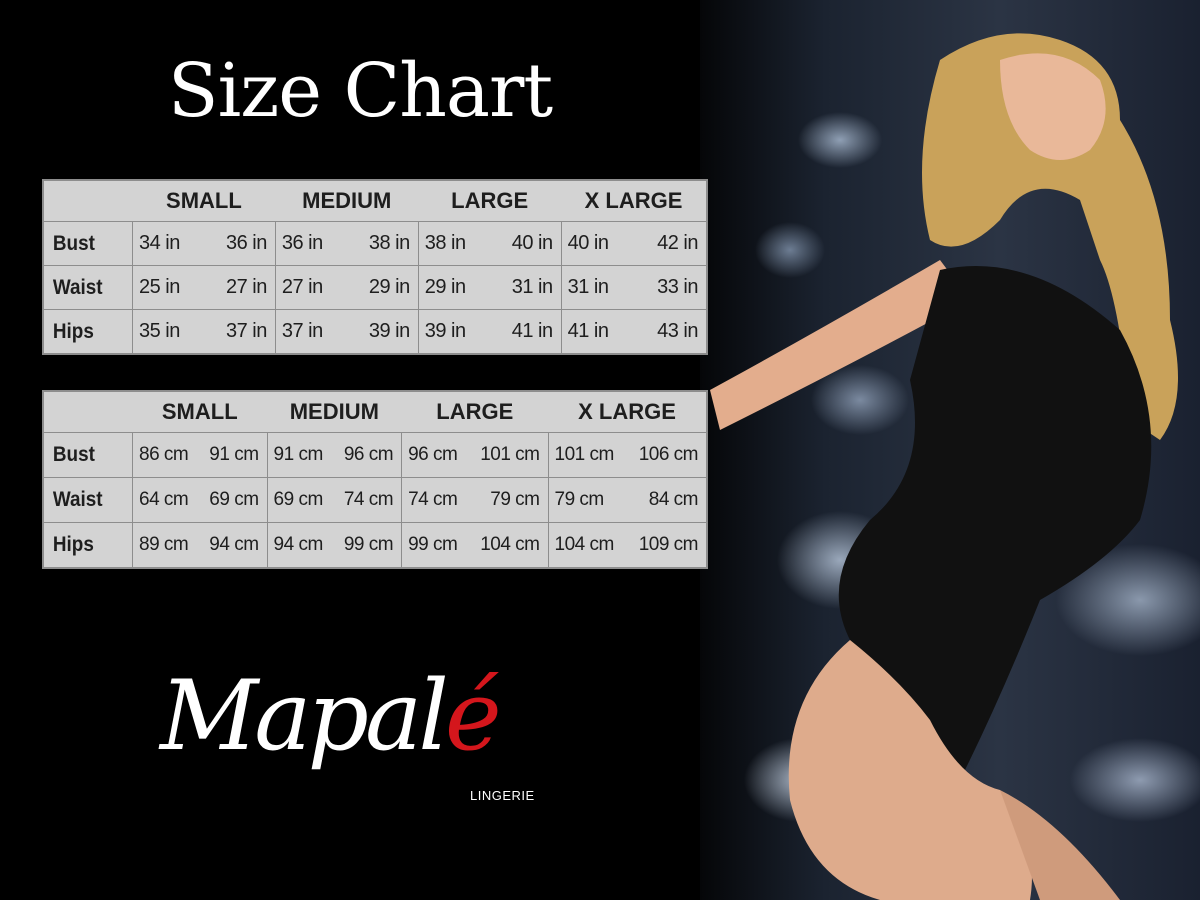  What do you see at coordinates (668, 454) in the screenshot?
I see `max-value: 106 cm` at bounding box center [668, 454].